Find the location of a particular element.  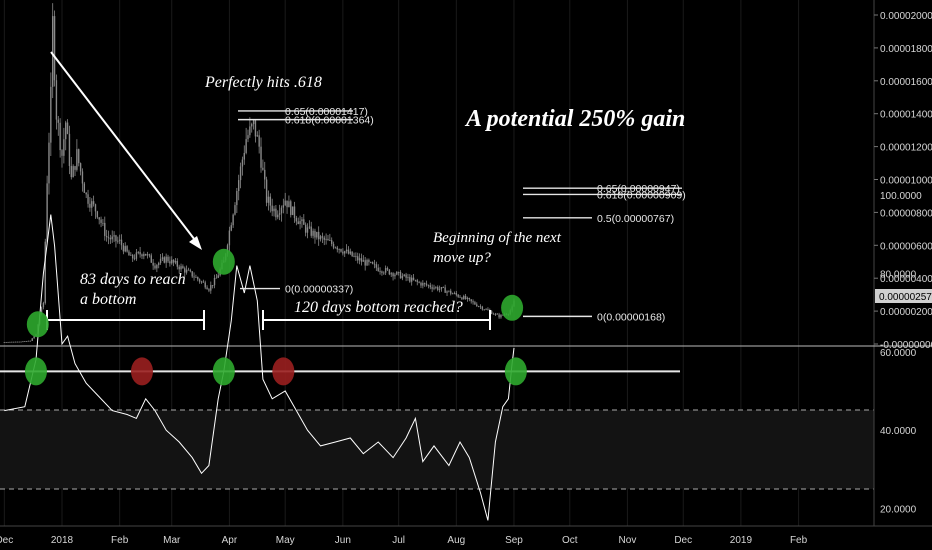

time-axis-label: May is located at coordinates (285, 540).